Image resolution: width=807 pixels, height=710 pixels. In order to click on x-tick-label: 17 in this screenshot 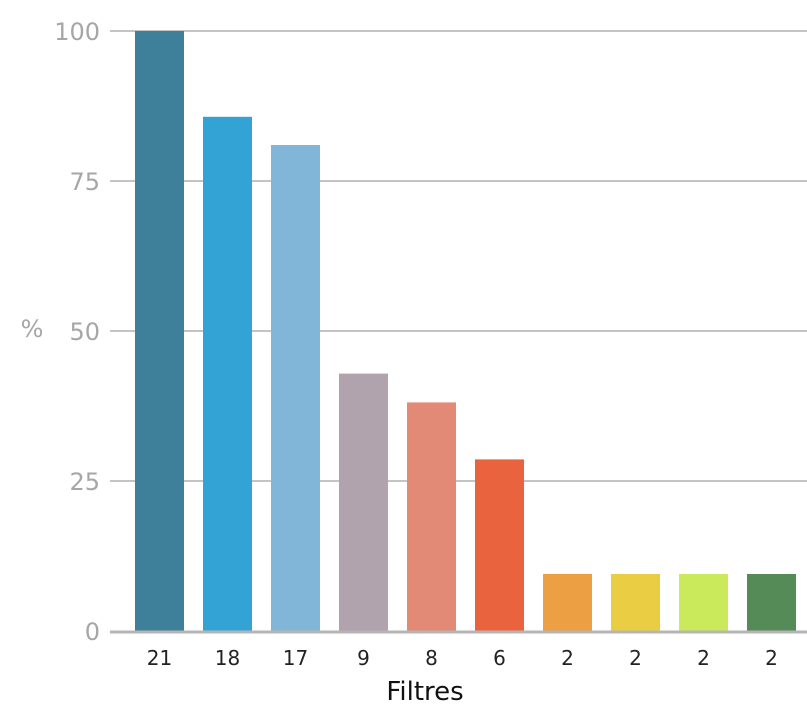, I will do `click(295, 658)`.